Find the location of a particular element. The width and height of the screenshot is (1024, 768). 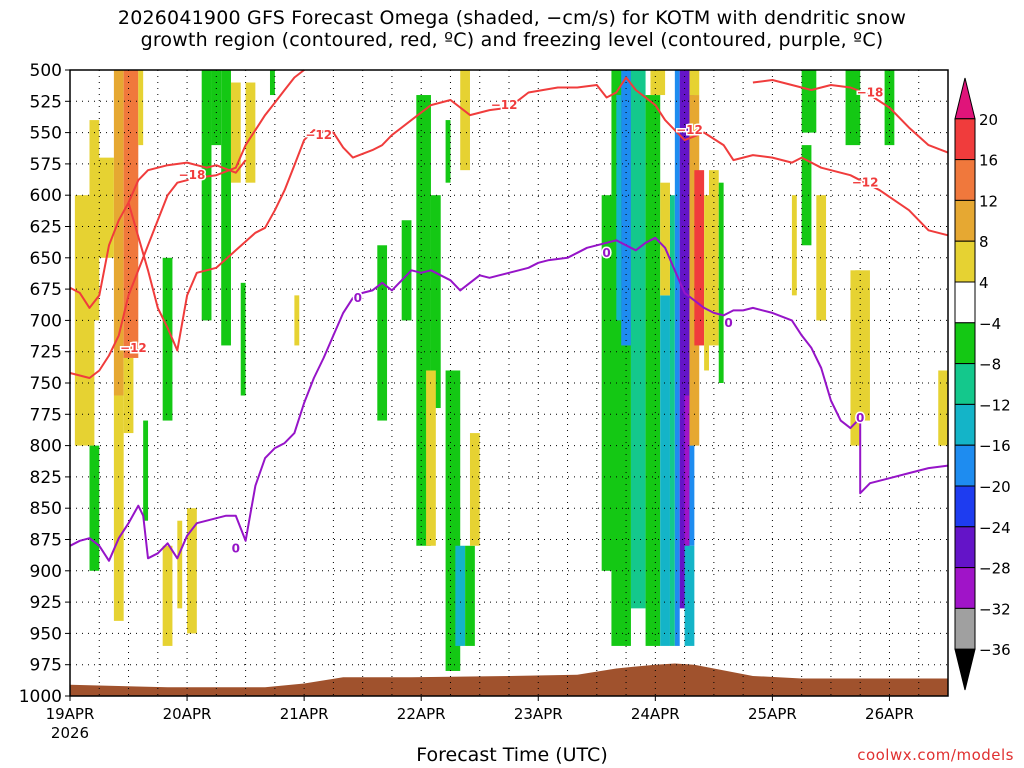

y-tick-label: 675 is located at coordinates (46, 290).